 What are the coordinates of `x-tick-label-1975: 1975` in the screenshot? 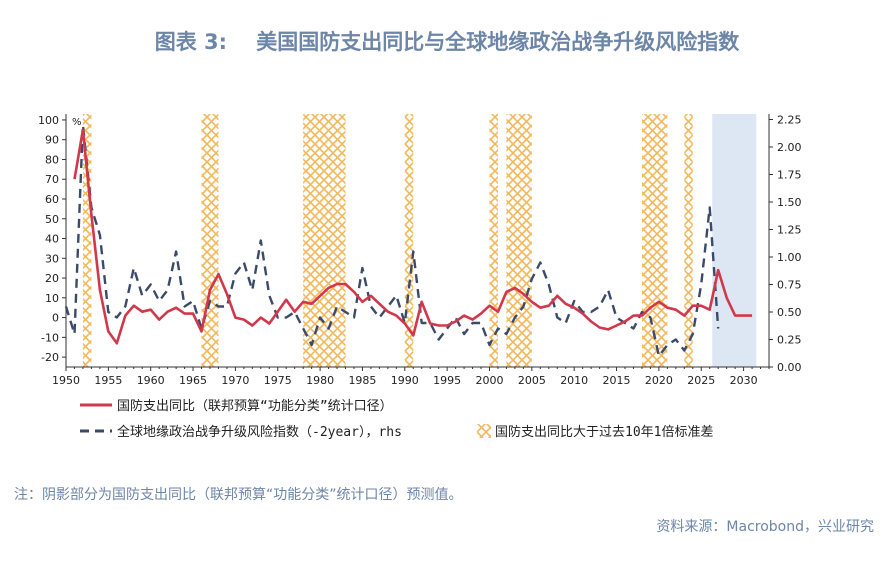 It's located at (278, 380).